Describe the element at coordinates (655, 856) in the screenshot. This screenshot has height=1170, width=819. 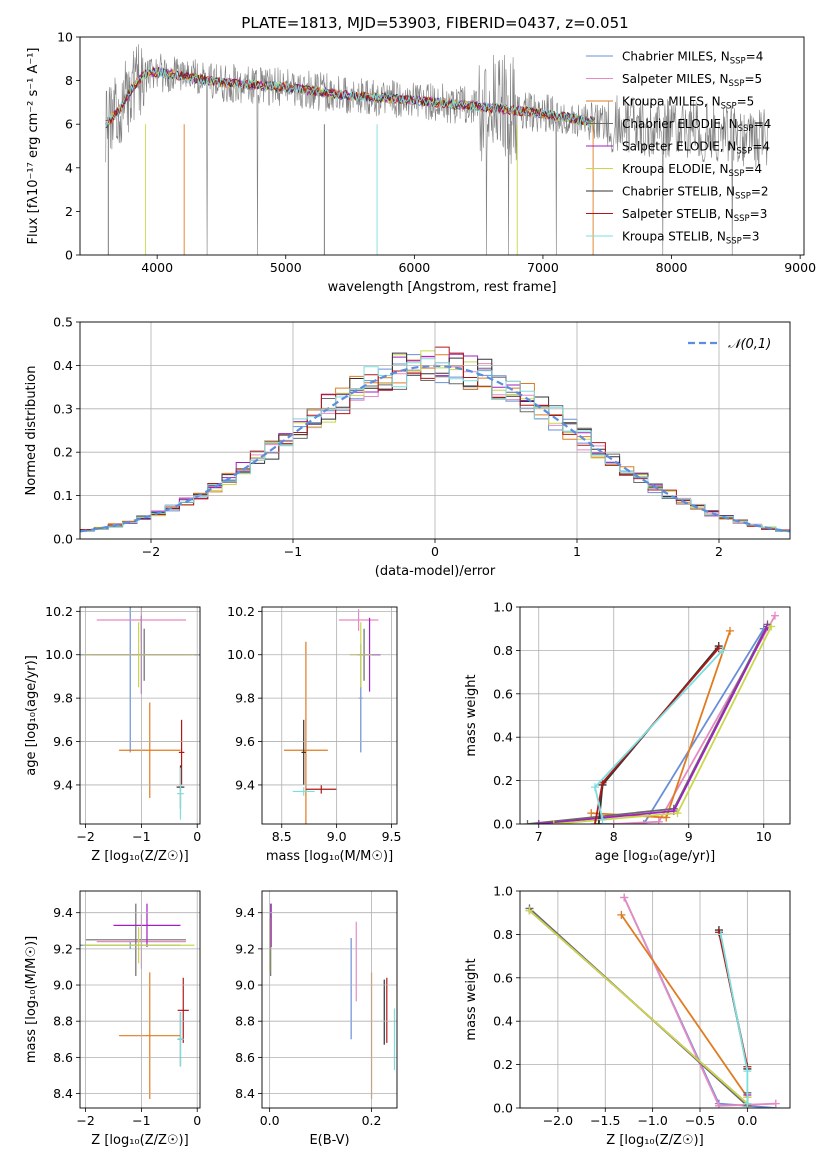
I see `x-axis-label: age [log₁₀(age/yr)]` at that location.